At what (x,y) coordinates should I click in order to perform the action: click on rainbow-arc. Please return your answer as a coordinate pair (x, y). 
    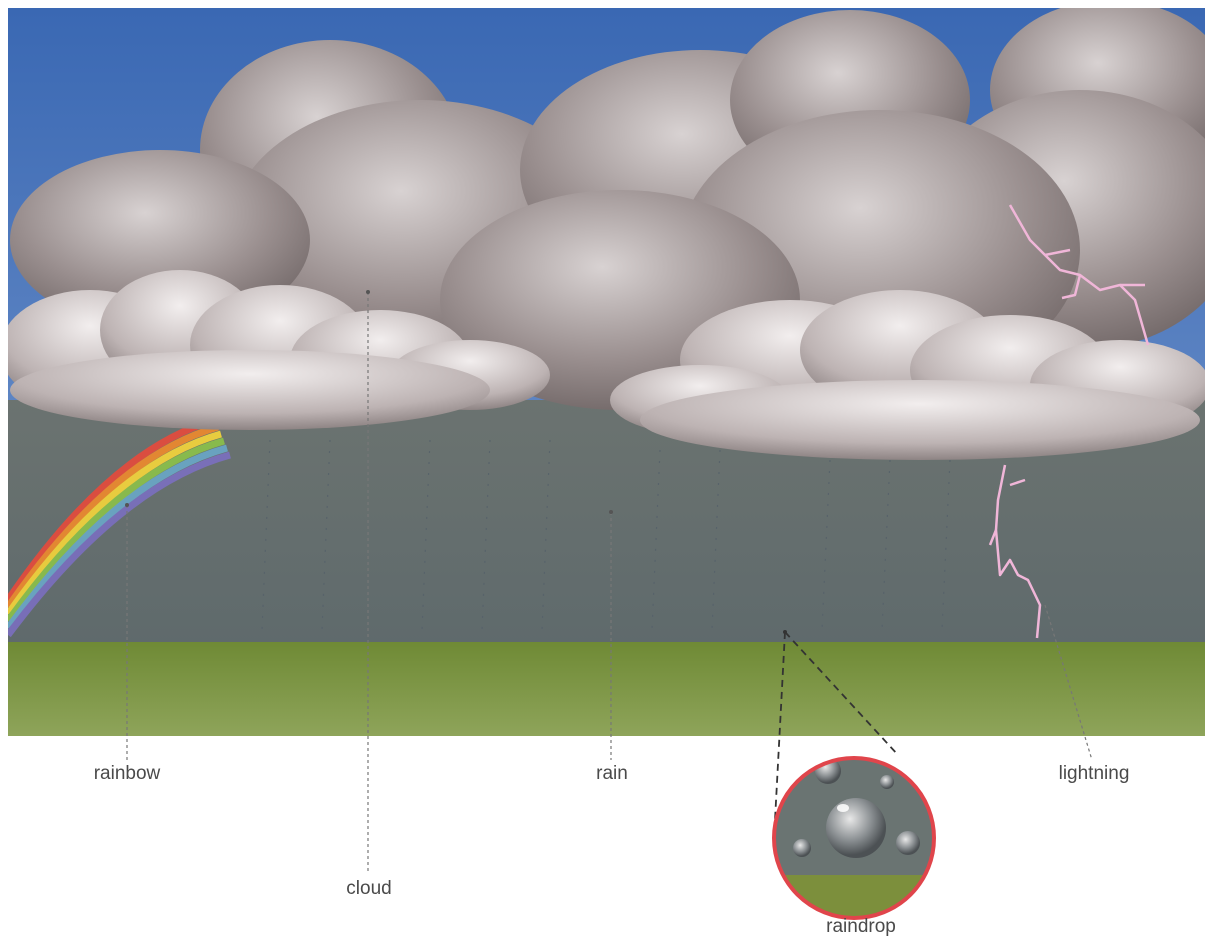
    Looking at the image, I should click on (119, 527).